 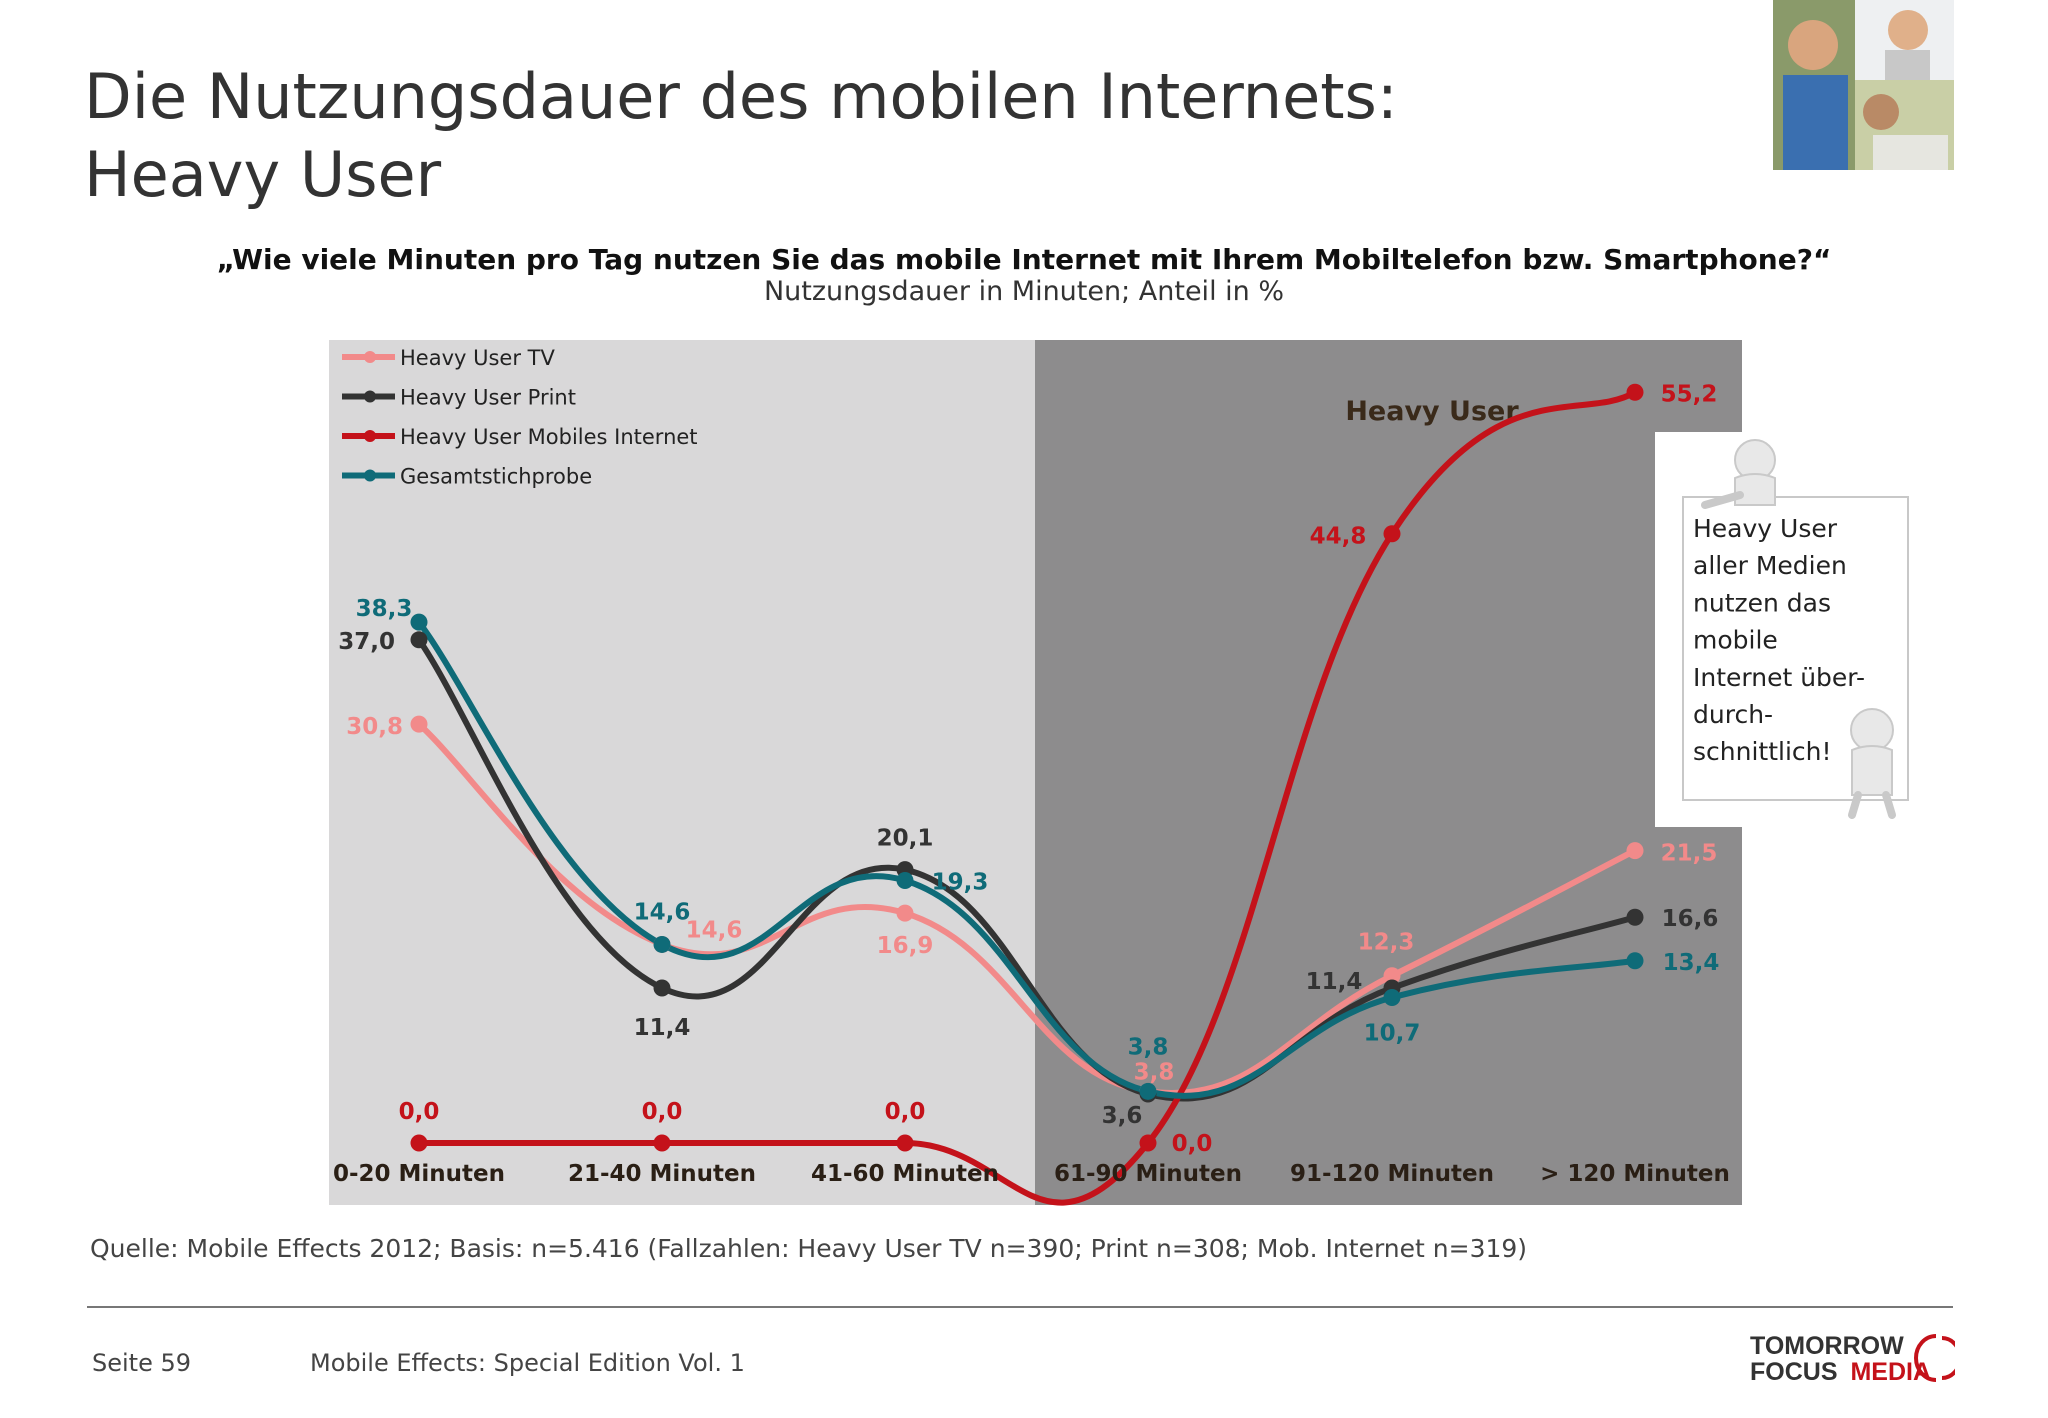 I want to click on data-label-gesamtstichprobe-5: 13,4, so click(x=1691, y=963).